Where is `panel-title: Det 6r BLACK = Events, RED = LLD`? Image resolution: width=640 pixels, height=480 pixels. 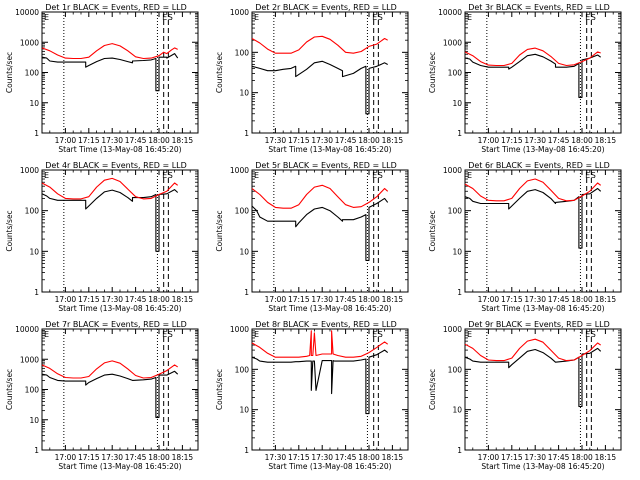 panel-title: Det 6r BLACK = Events, RED = LLD is located at coordinates (539, 165).